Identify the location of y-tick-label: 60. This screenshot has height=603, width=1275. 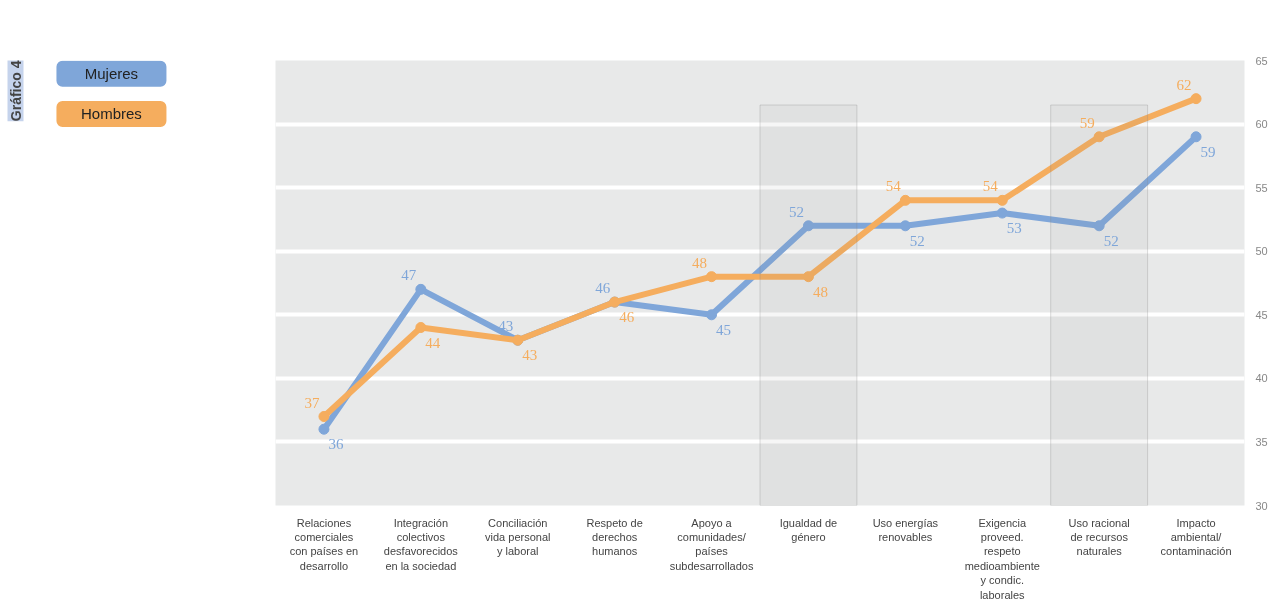
(1261, 124).